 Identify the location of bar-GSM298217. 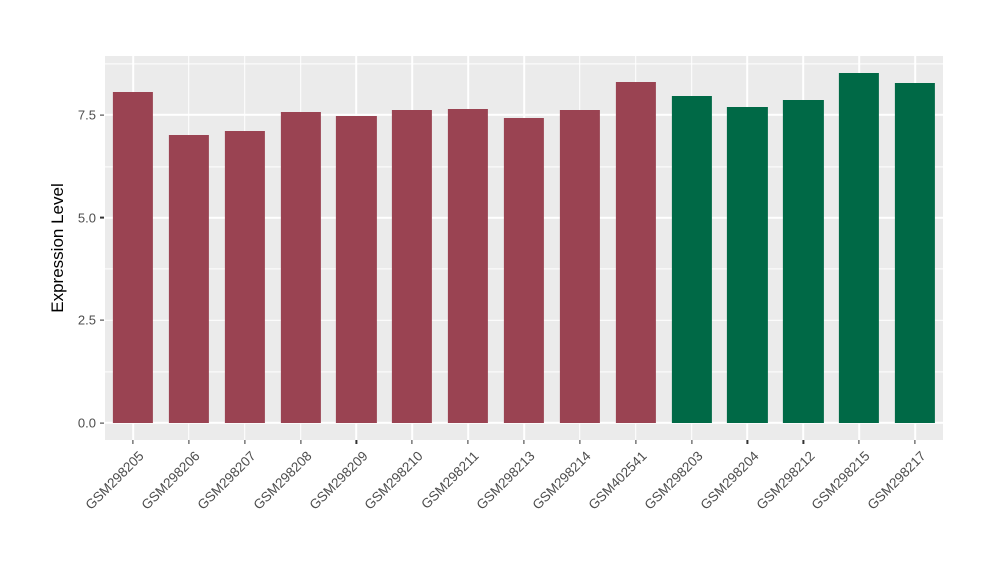
(915, 253).